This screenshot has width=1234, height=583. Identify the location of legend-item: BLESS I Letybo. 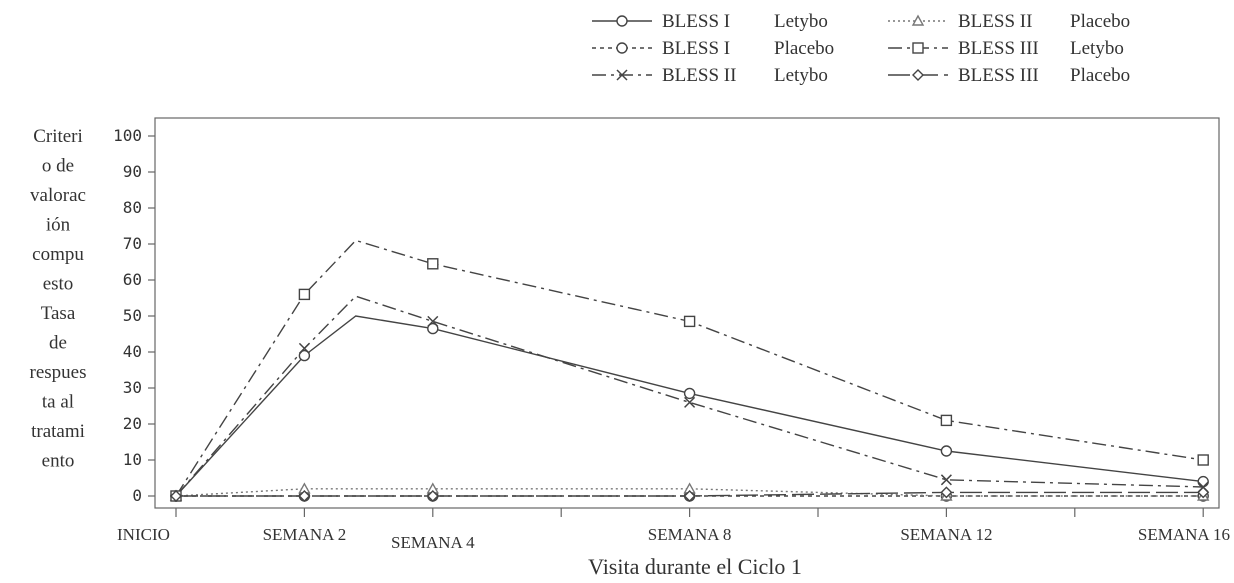
(710, 21).